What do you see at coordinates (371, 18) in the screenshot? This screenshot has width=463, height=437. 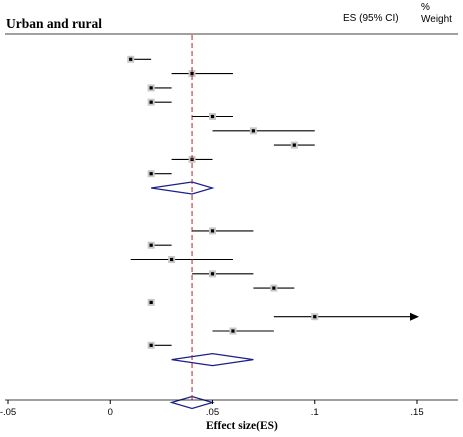 I see `es-column-header: ES (95% CI)` at bounding box center [371, 18].